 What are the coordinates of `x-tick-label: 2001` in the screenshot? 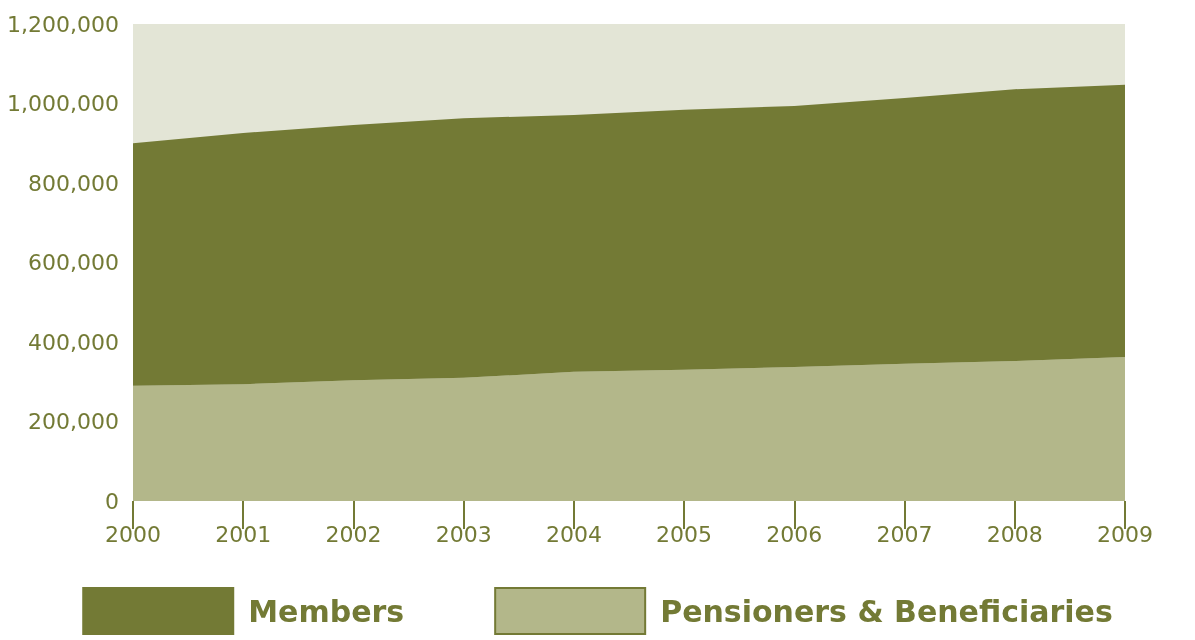 It's located at (243, 534).